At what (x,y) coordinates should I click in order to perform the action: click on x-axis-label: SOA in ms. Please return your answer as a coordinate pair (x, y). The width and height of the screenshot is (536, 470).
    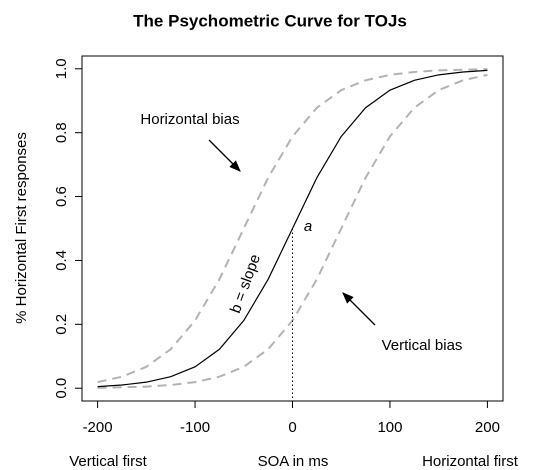
    Looking at the image, I should click on (293, 461).